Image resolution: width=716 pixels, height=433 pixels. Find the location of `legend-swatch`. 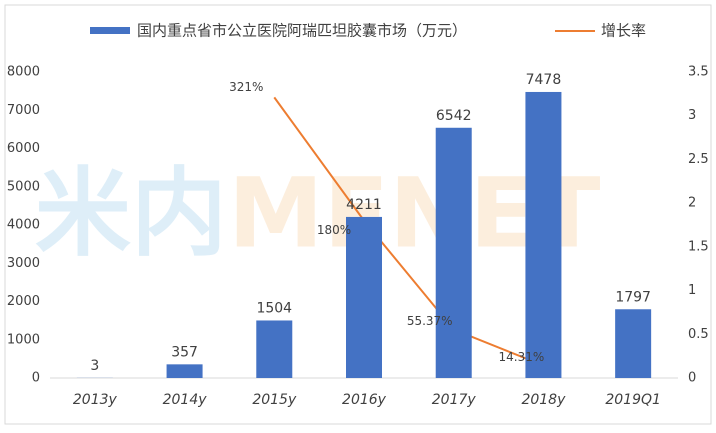

legend-swatch is located at coordinates (110, 30).